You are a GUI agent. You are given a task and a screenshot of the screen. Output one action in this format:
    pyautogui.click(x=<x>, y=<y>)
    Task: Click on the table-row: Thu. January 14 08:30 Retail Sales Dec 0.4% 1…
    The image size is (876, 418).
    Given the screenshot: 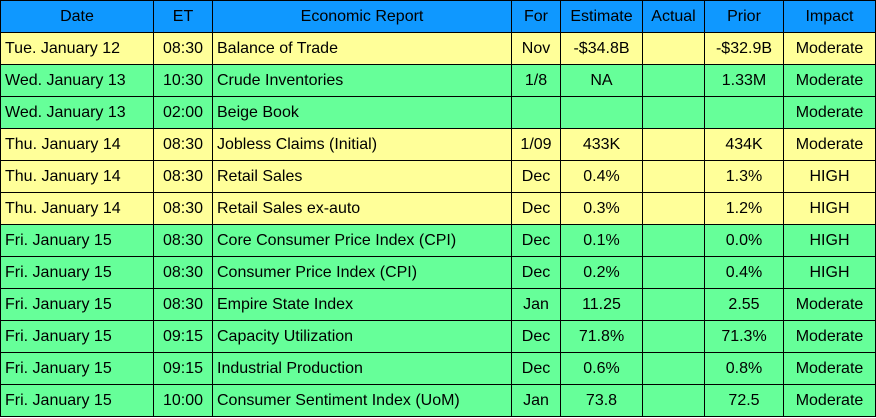 What is the action you would take?
    pyautogui.click(x=438, y=176)
    